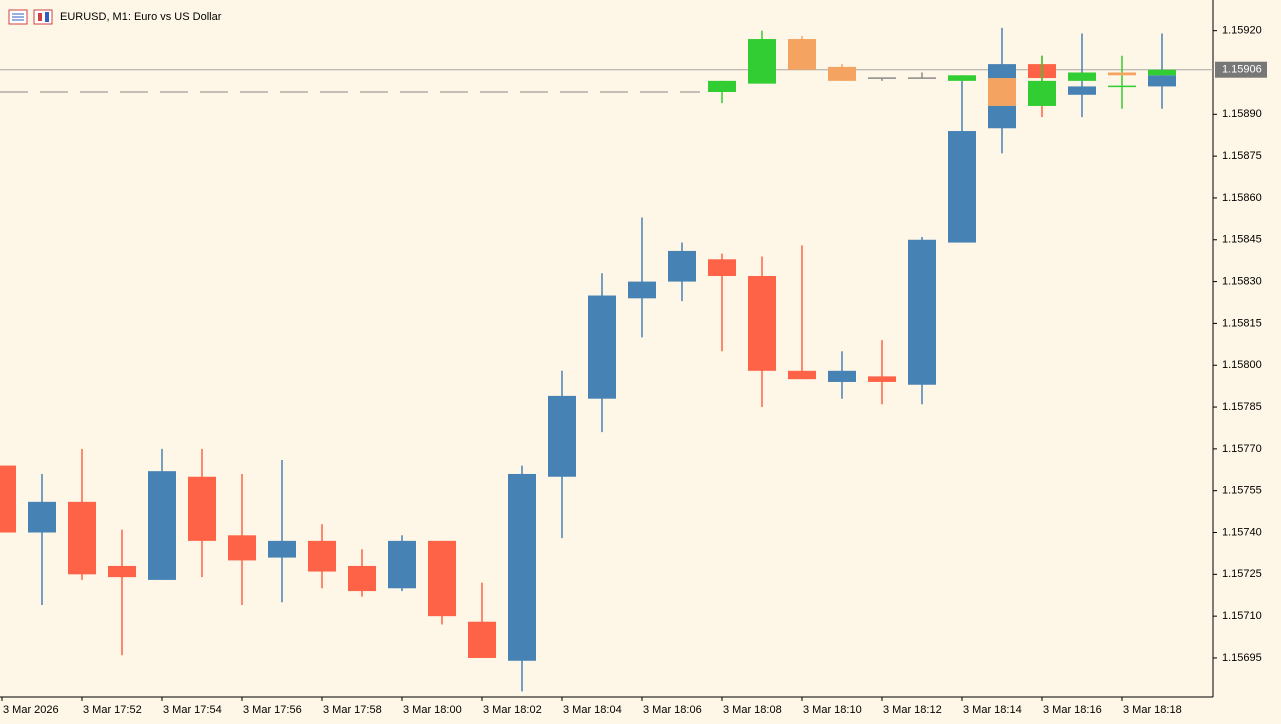  What do you see at coordinates (272, 710) in the screenshot?
I see `x-tick-label: 3 Mar 17:56` at bounding box center [272, 710].